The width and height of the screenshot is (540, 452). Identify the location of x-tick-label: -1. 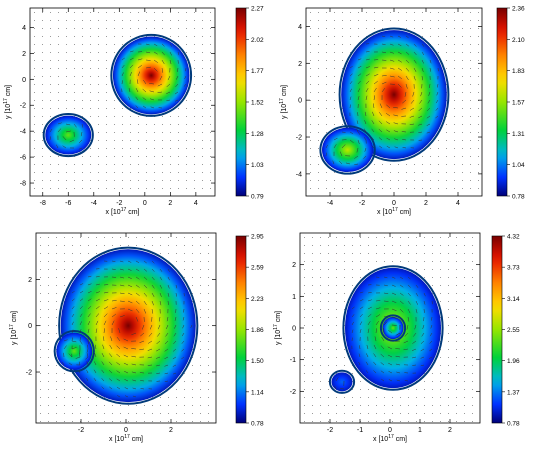
(360, 430).